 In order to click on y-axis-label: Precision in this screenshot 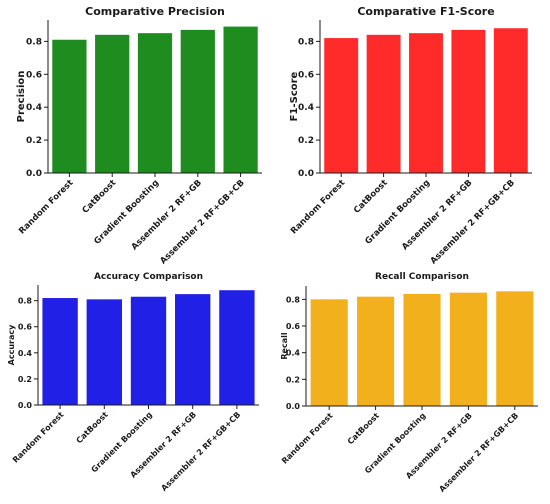, I will do `click(21, 97)`.